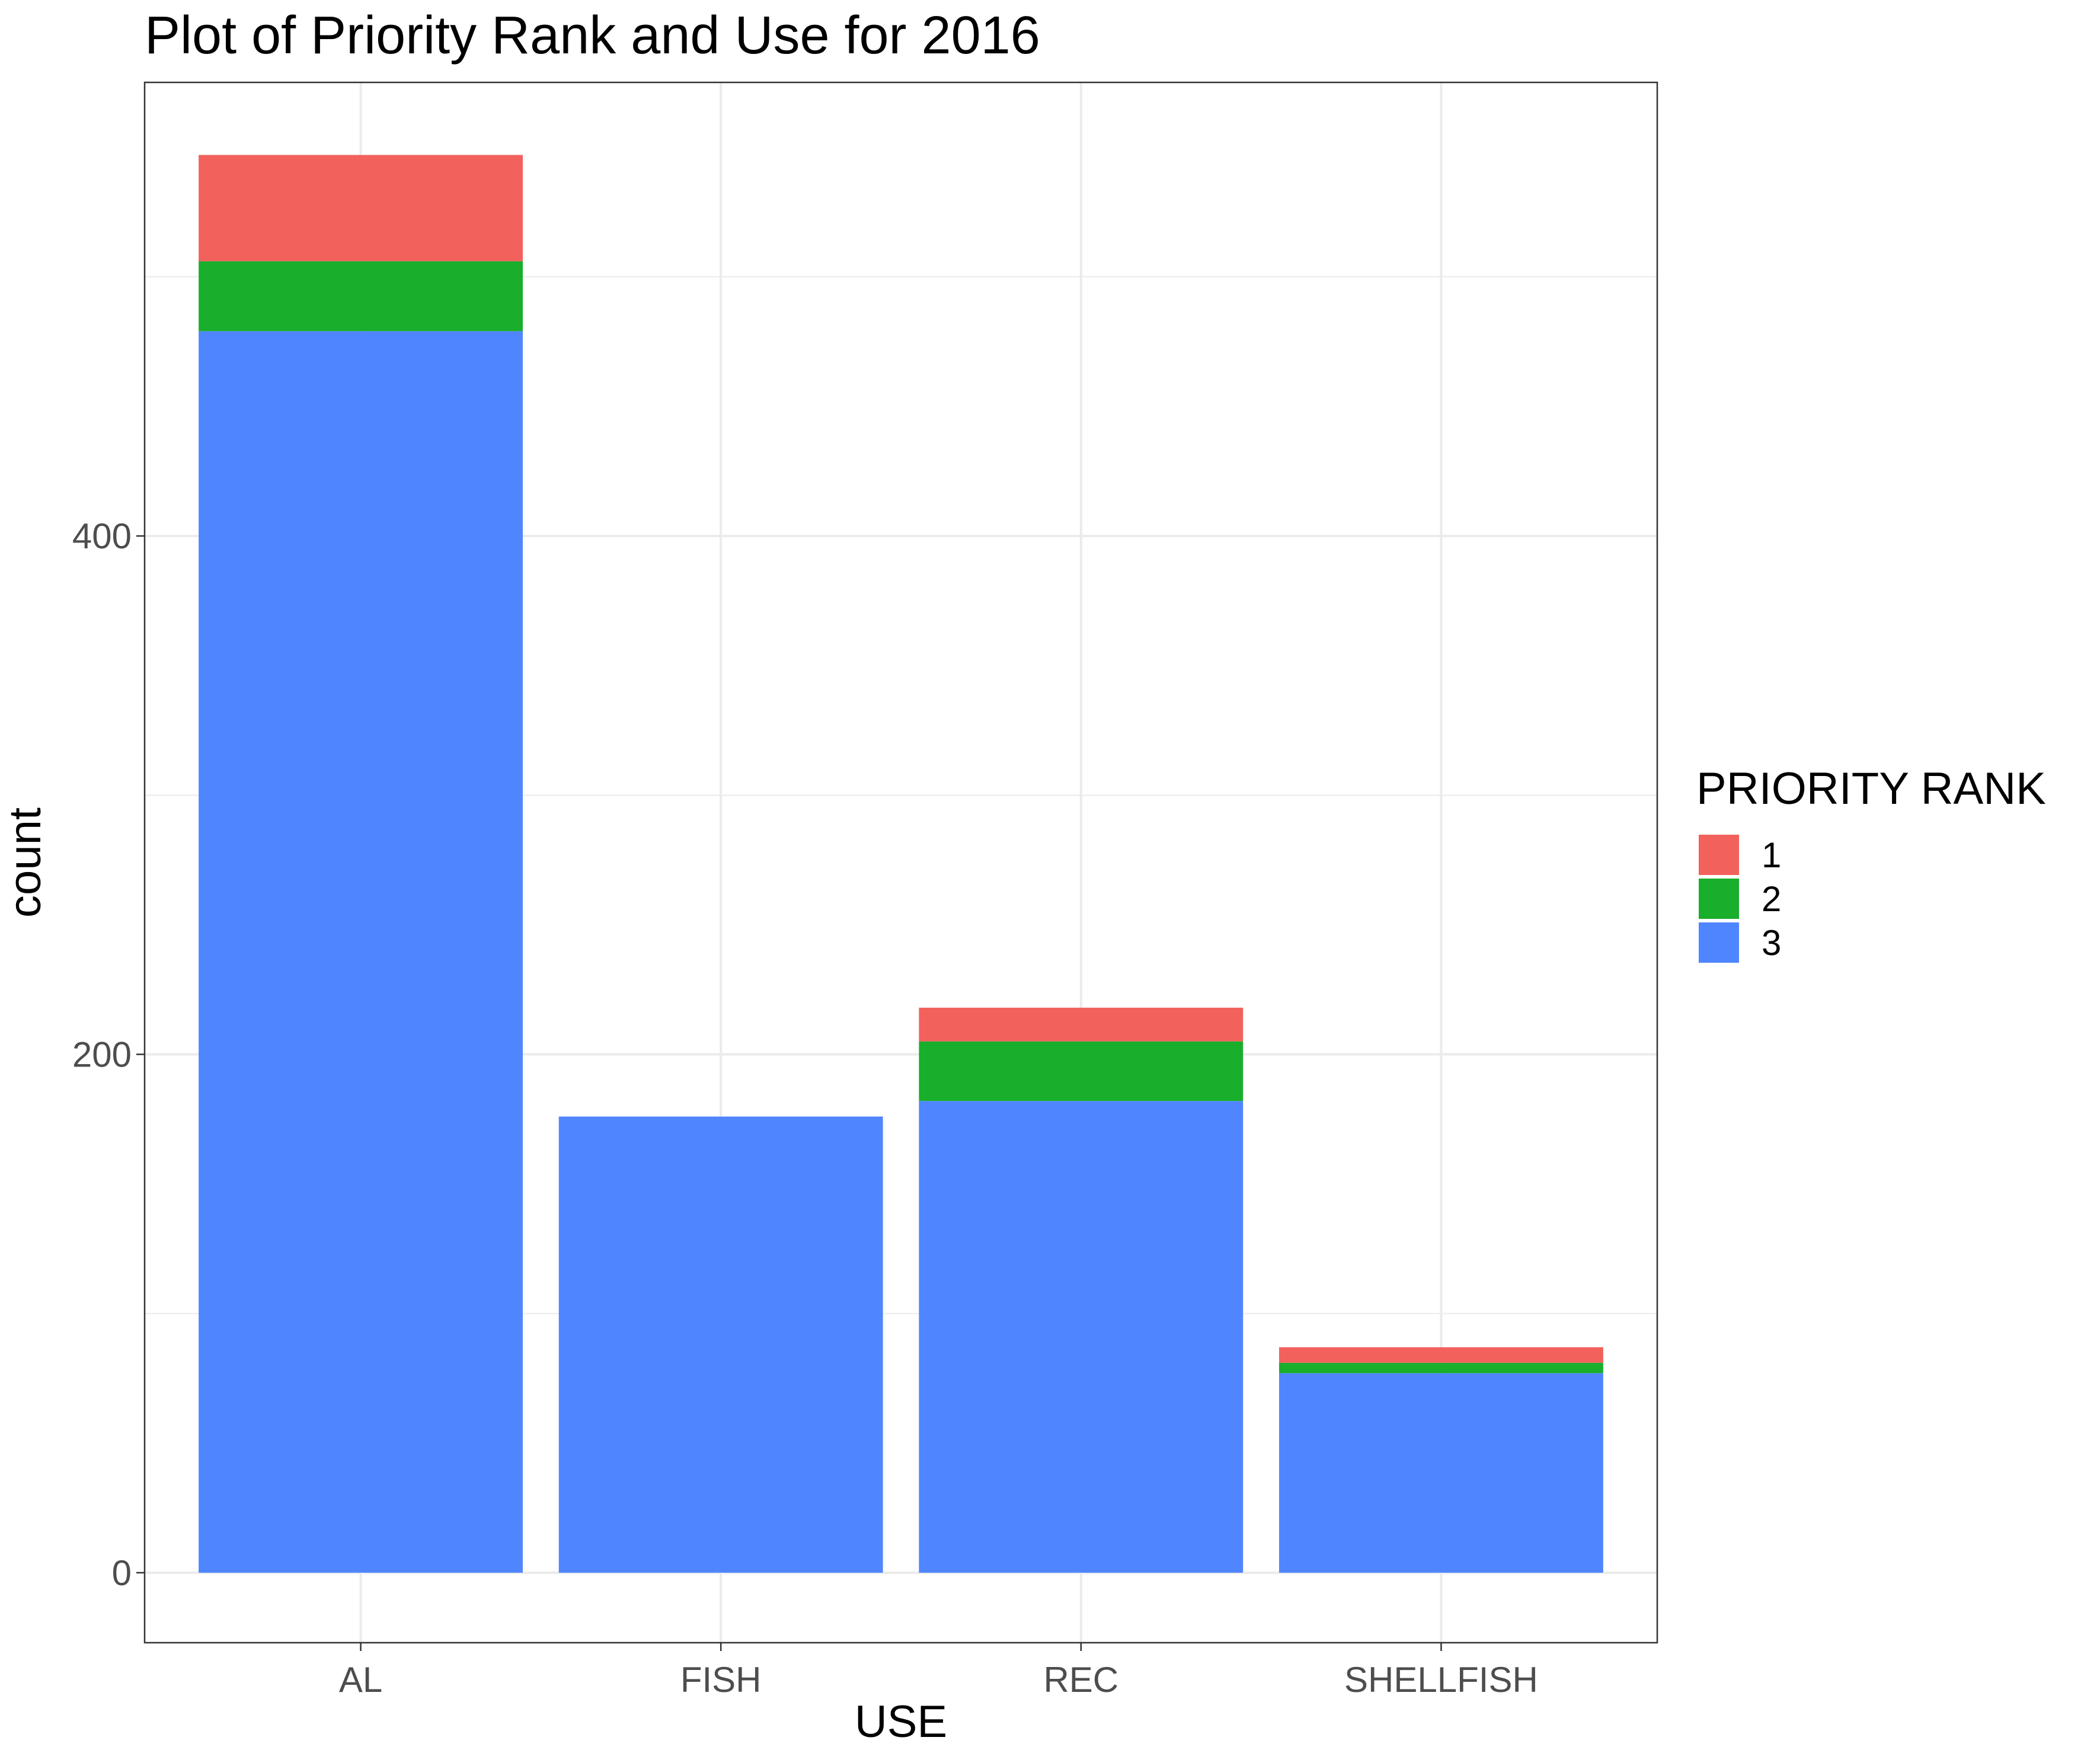 The height and width of the screenshot is (1750, 2100). What do you see at coordinates (1771, 899) in the screenshot?
I see `legend-label: 2` at bounding box center [1771, 899].